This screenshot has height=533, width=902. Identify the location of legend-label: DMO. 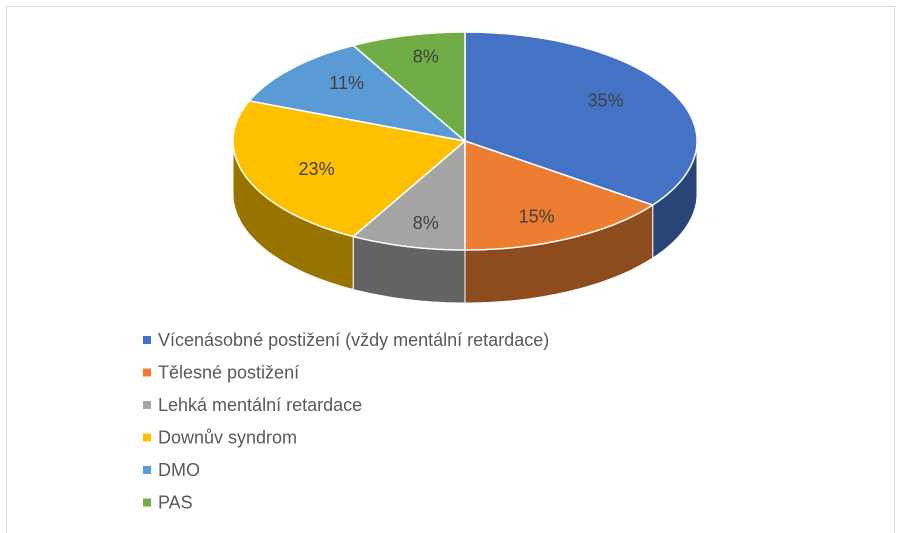
(179, 470).